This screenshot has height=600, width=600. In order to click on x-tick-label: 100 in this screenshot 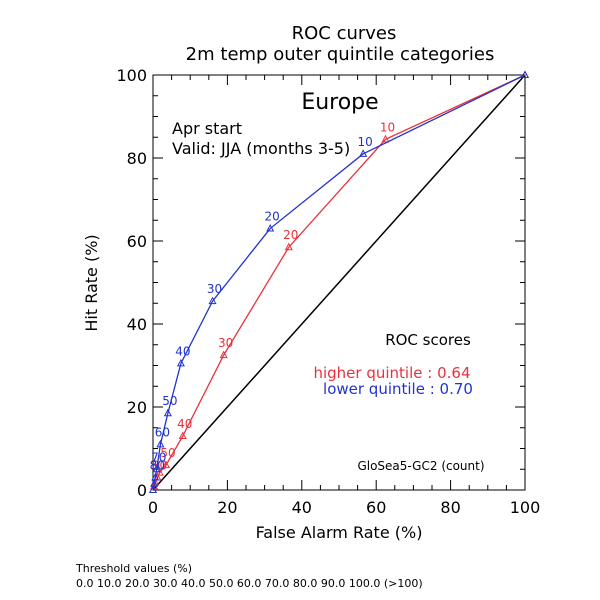, I will do `click(525, 507)`.